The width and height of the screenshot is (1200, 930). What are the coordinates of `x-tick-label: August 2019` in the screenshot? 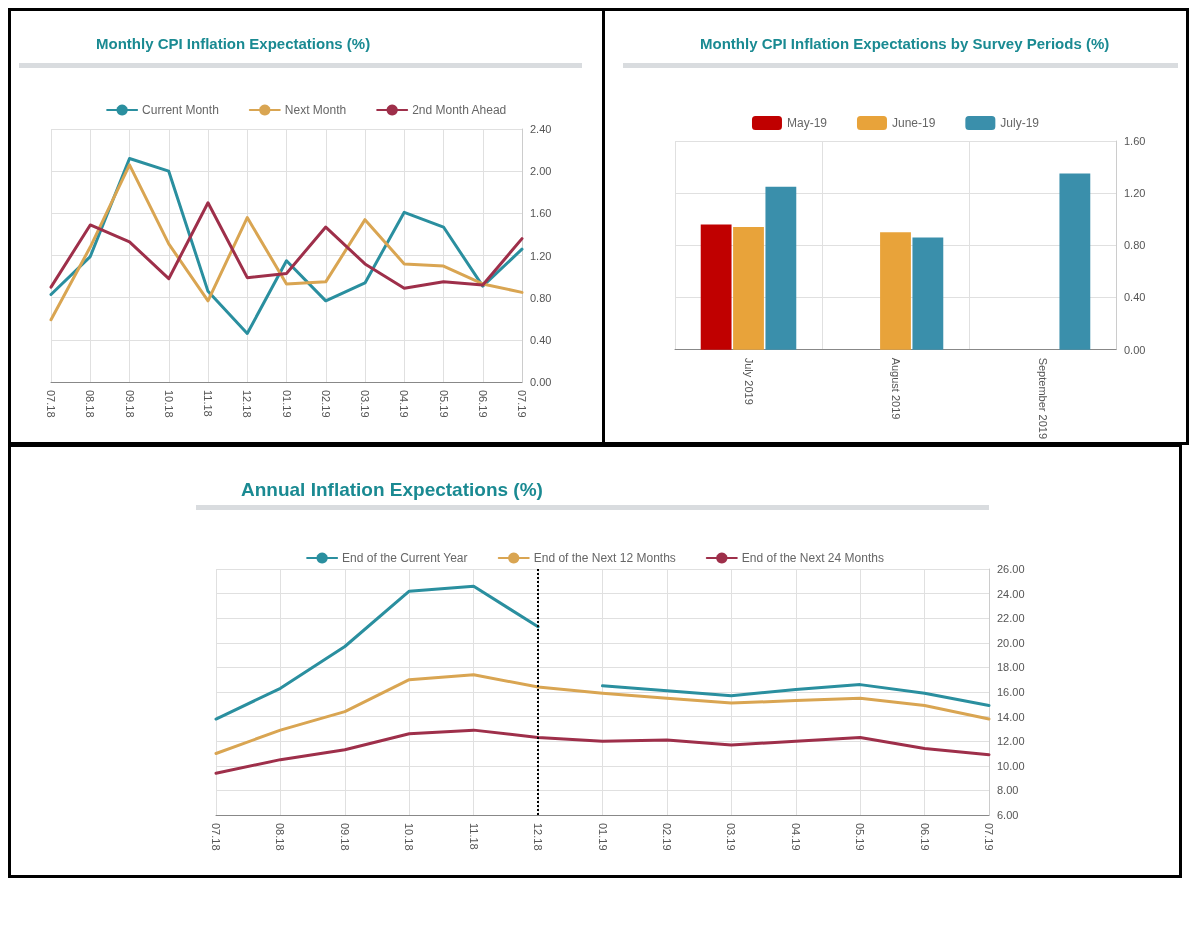 It's located at (895, 388).